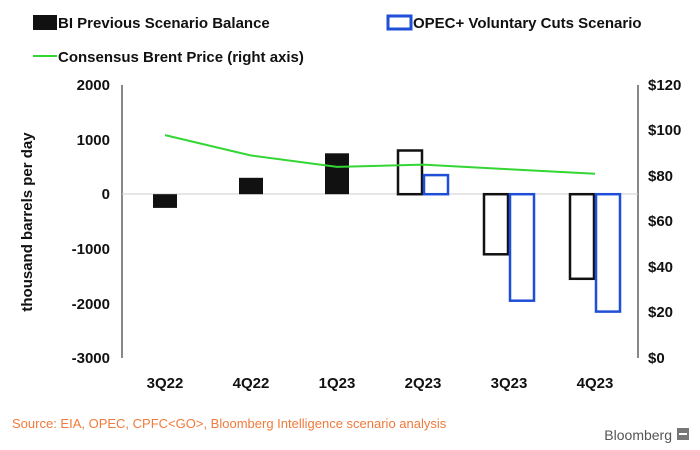  Describe the element at coordinates (337, 174) in the screenshot. I see `bar-bi-previous-1Q23` at that location.